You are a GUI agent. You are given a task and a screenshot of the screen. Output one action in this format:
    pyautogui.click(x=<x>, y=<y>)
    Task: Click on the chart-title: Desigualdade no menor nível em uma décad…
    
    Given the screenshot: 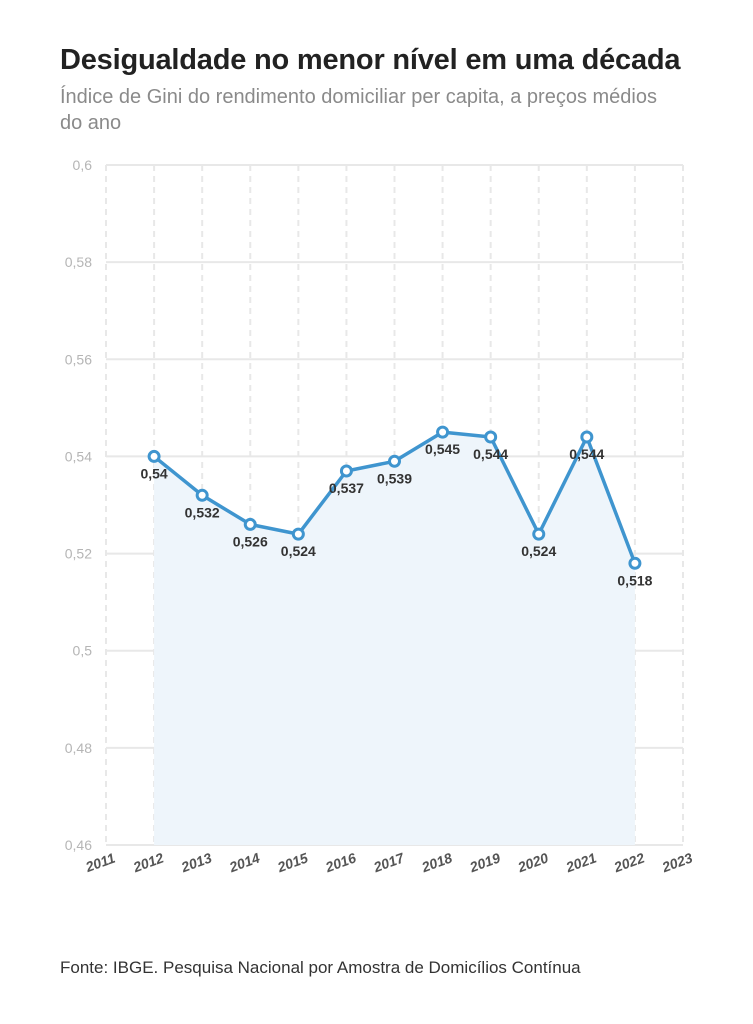 What is the action you would take?
    pyautogui.click(x=370, y=60)
    